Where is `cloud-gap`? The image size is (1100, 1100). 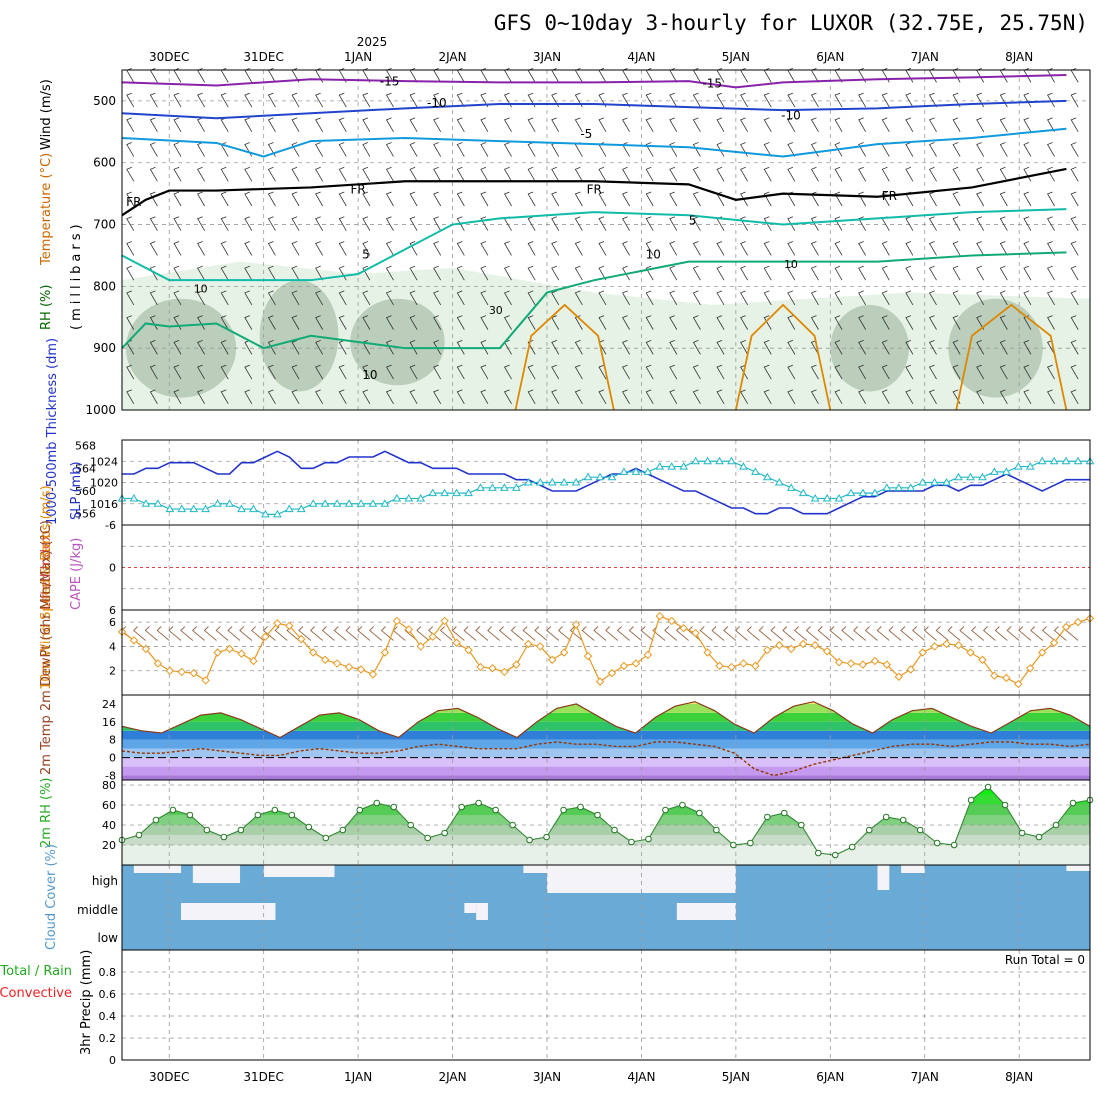
cloud-gap is located at coordinates (470, 908).